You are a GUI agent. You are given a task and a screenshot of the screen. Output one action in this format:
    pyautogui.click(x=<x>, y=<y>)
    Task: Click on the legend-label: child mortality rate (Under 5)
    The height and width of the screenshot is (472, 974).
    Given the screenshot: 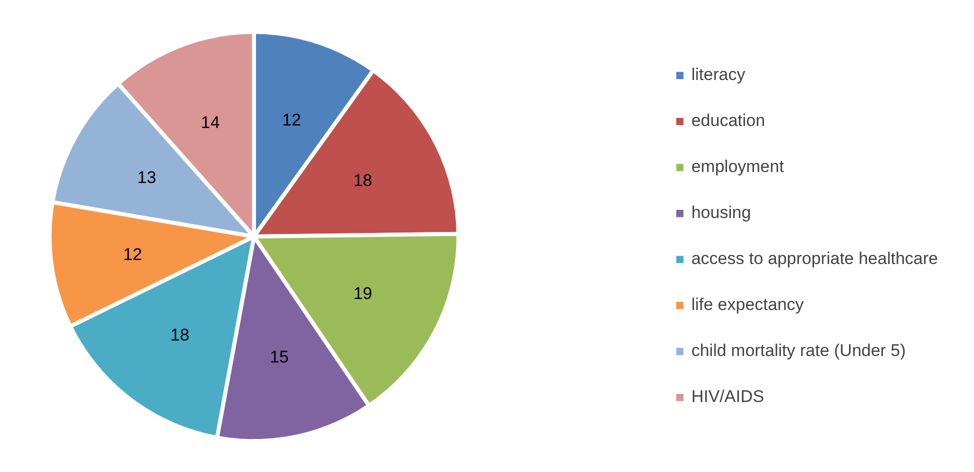 What is the action you would take?
    pyautogui.click(x=798, y=351)
    